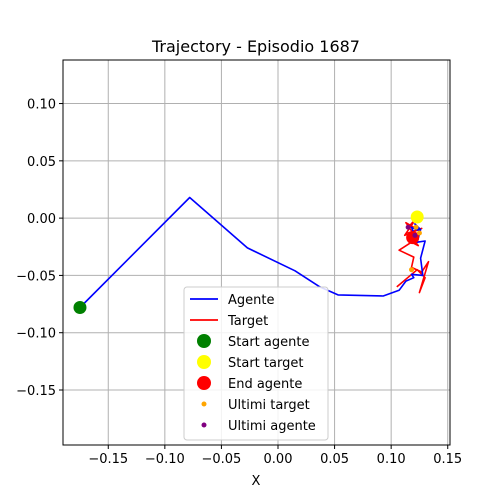  What do you see at coordinates (334, 459) in the screenshot?
I see `x-tick-label: 0.05` at bounding box center [334, 459].